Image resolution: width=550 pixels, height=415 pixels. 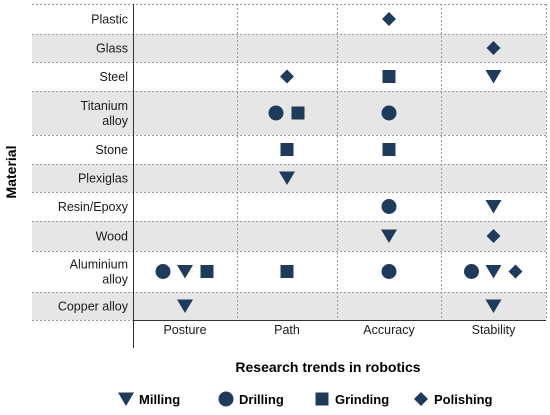 What do you see at coordinates (261, 399) in the screenshot?
I see `legend-label: Drilling` at bounding box center [261, 399].